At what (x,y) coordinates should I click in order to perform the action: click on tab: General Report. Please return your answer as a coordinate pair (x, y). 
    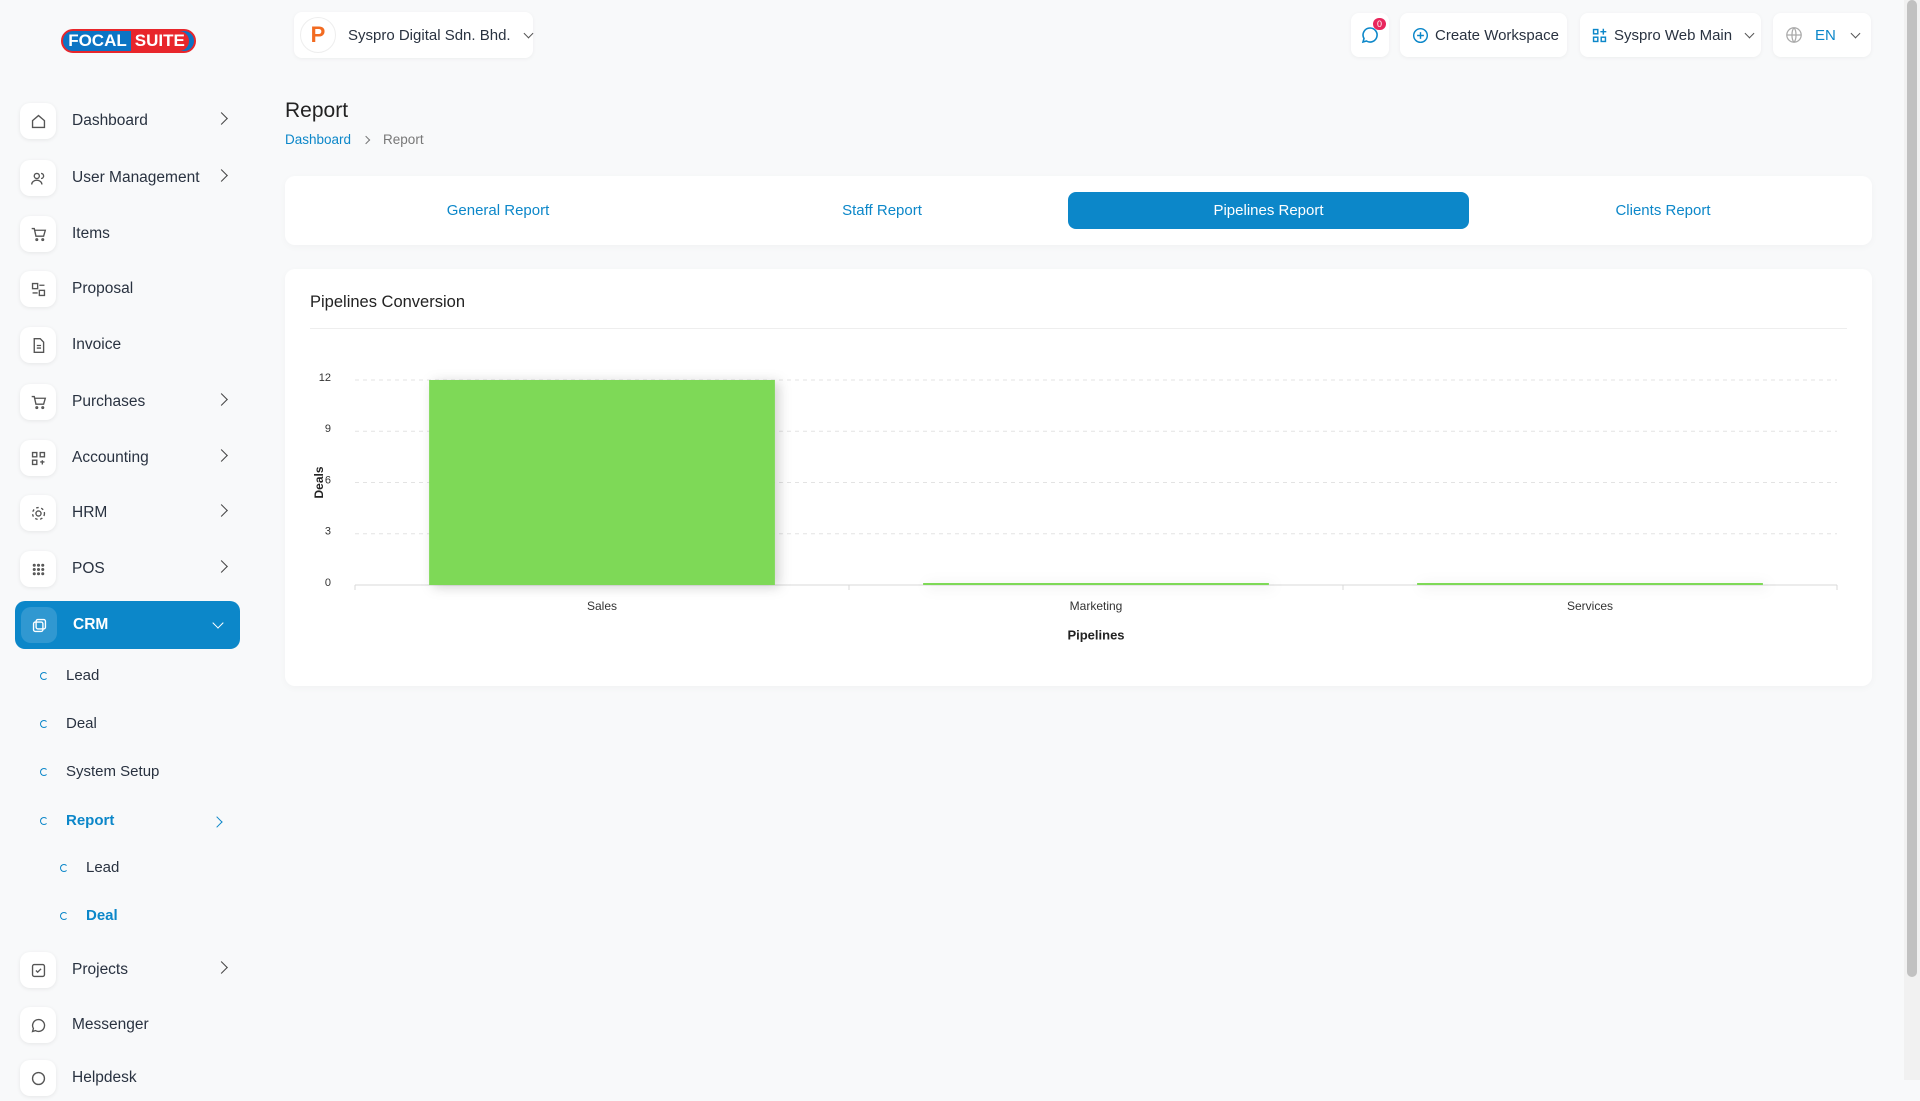
    Looking at the image, I should click on (498, 210).